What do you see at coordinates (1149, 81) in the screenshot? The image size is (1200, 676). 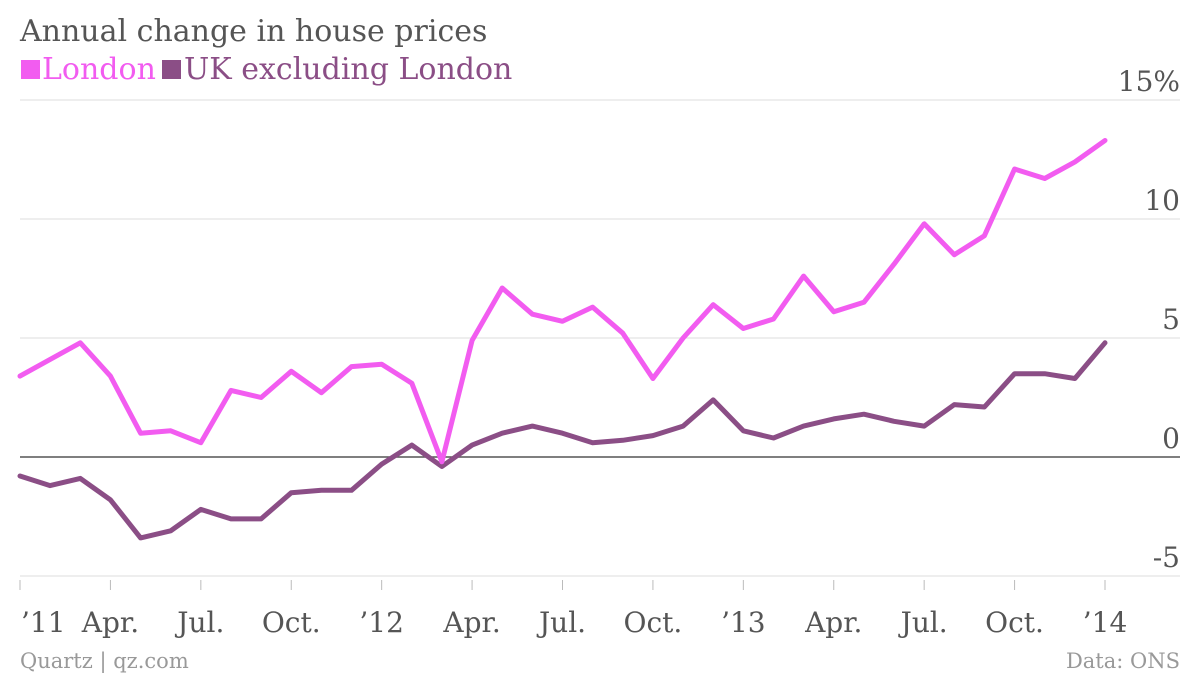 I see `y-tick-label: 15%` at bounding box center [1149, 81].